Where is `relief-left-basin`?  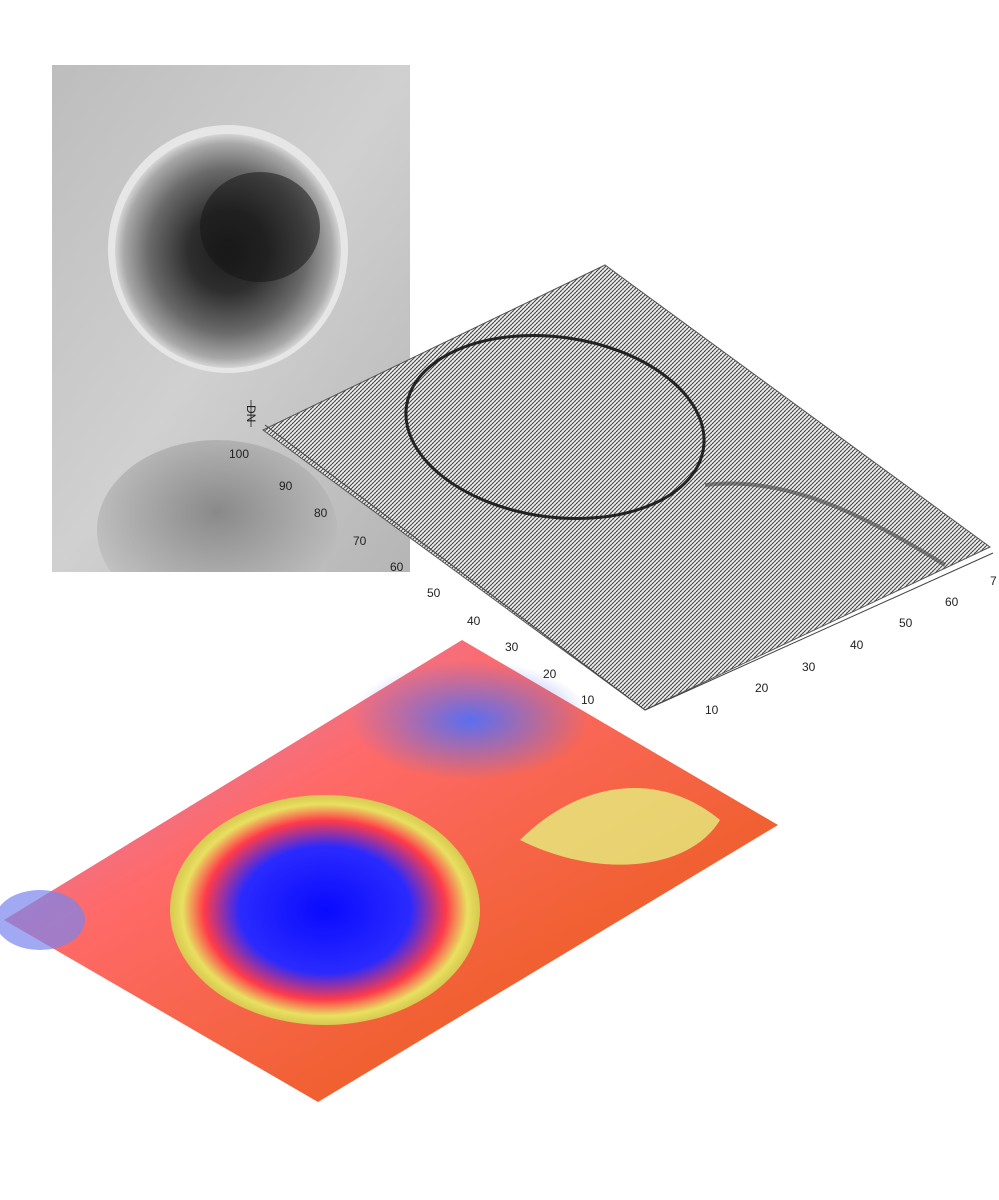
relief-left-basin is located at coordinates (42, 920).